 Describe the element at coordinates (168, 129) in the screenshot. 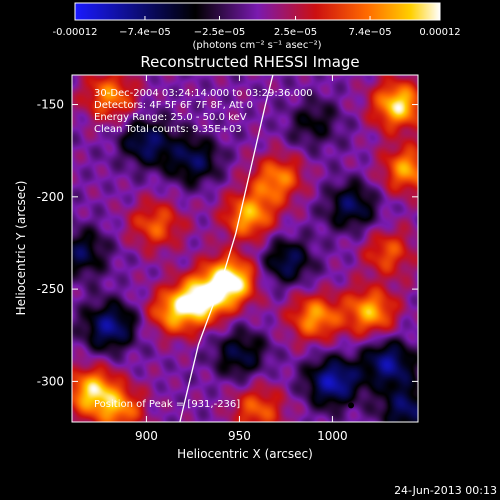

I see `annotation-clean-counts: Clean Total counts: 9.35E+03` at that location.